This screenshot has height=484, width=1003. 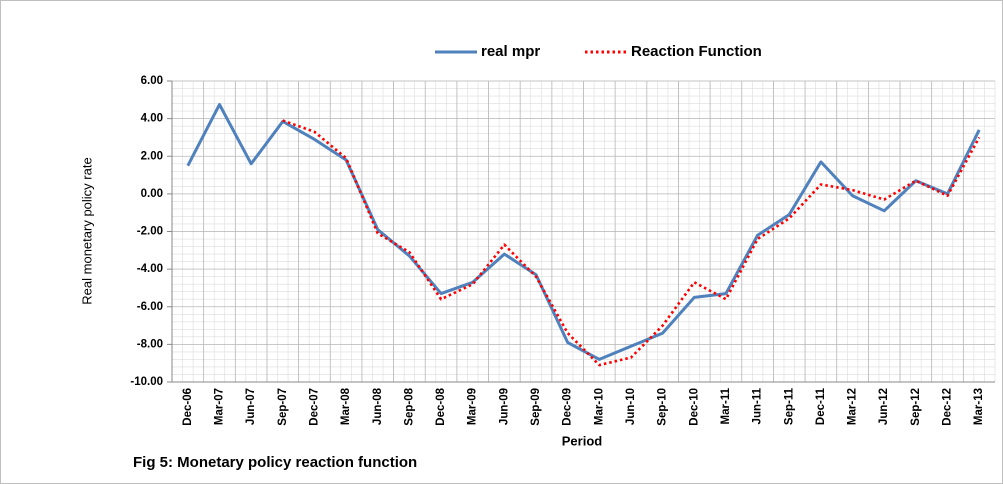 I want to click on legend: real mpr Reaction Function, so click(x=598, y=51).